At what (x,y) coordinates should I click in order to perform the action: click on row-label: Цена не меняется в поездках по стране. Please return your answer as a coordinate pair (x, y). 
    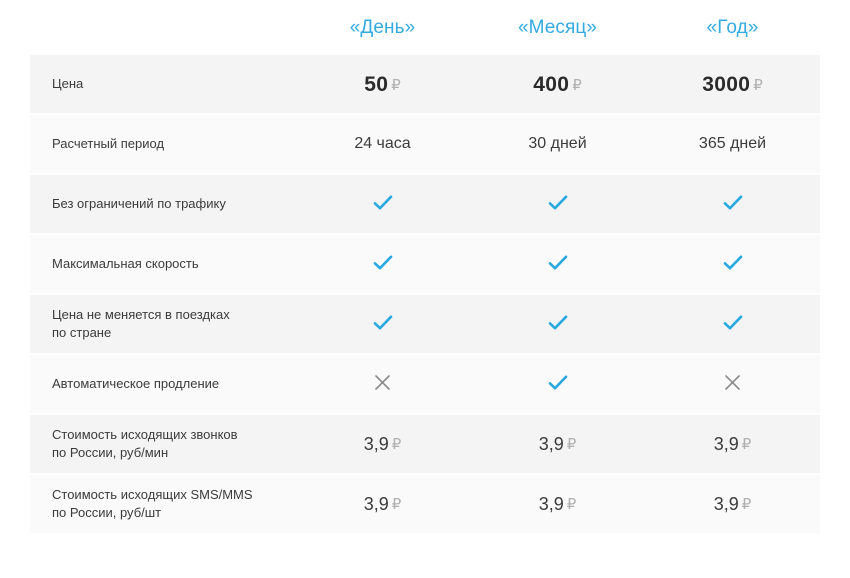
    Looking at the image, I should click on (162, 324).